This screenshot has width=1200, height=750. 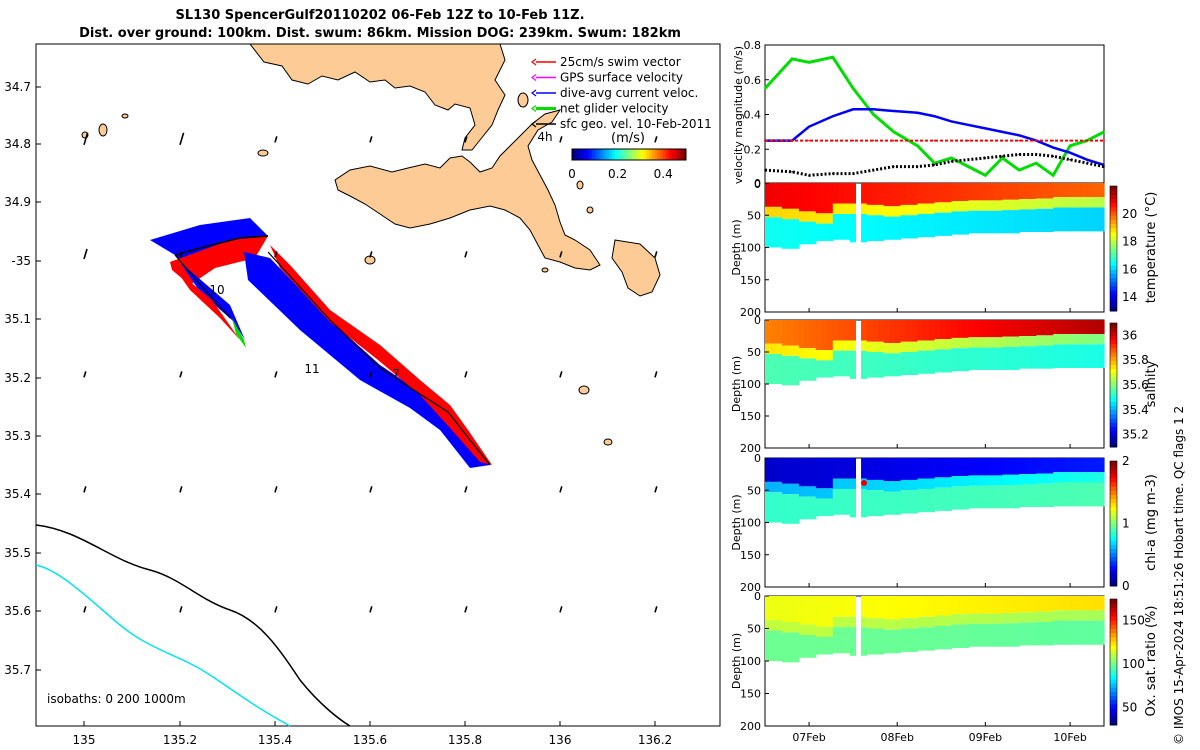 What do you see at coordinates (750, 312) in the screenshot?
I see `profile-ytick-label: 200` at bounding box center [750, 312].